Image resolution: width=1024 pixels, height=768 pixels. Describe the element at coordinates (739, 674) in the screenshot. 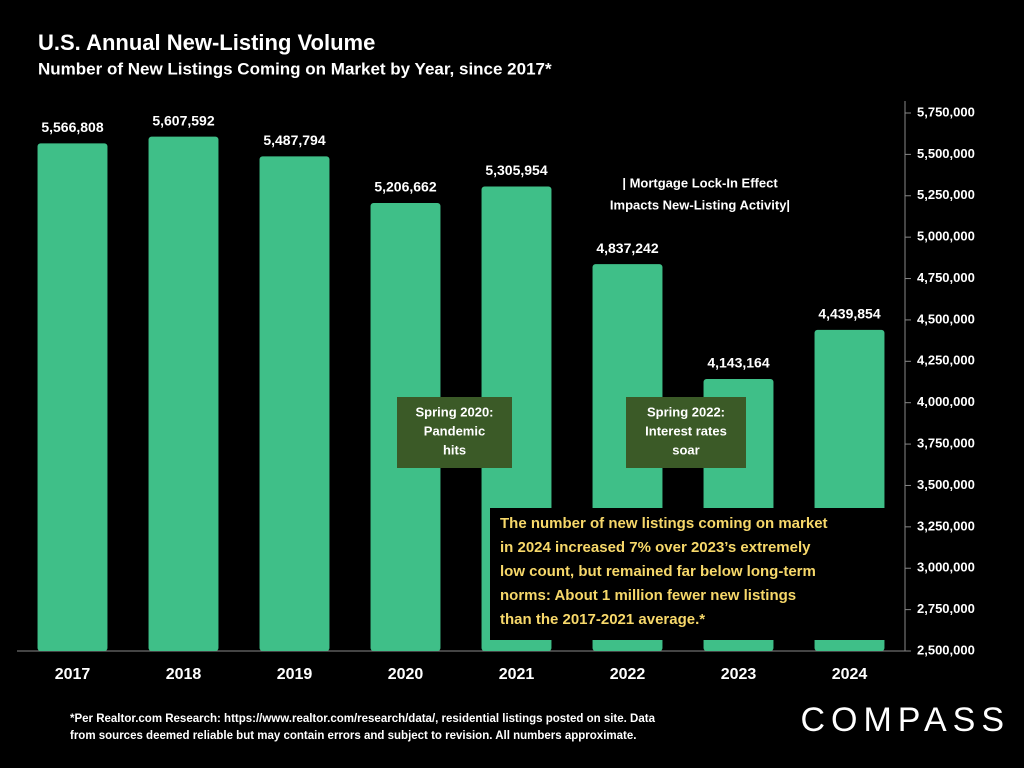

I see `x-tick-label: 2023` at that location.